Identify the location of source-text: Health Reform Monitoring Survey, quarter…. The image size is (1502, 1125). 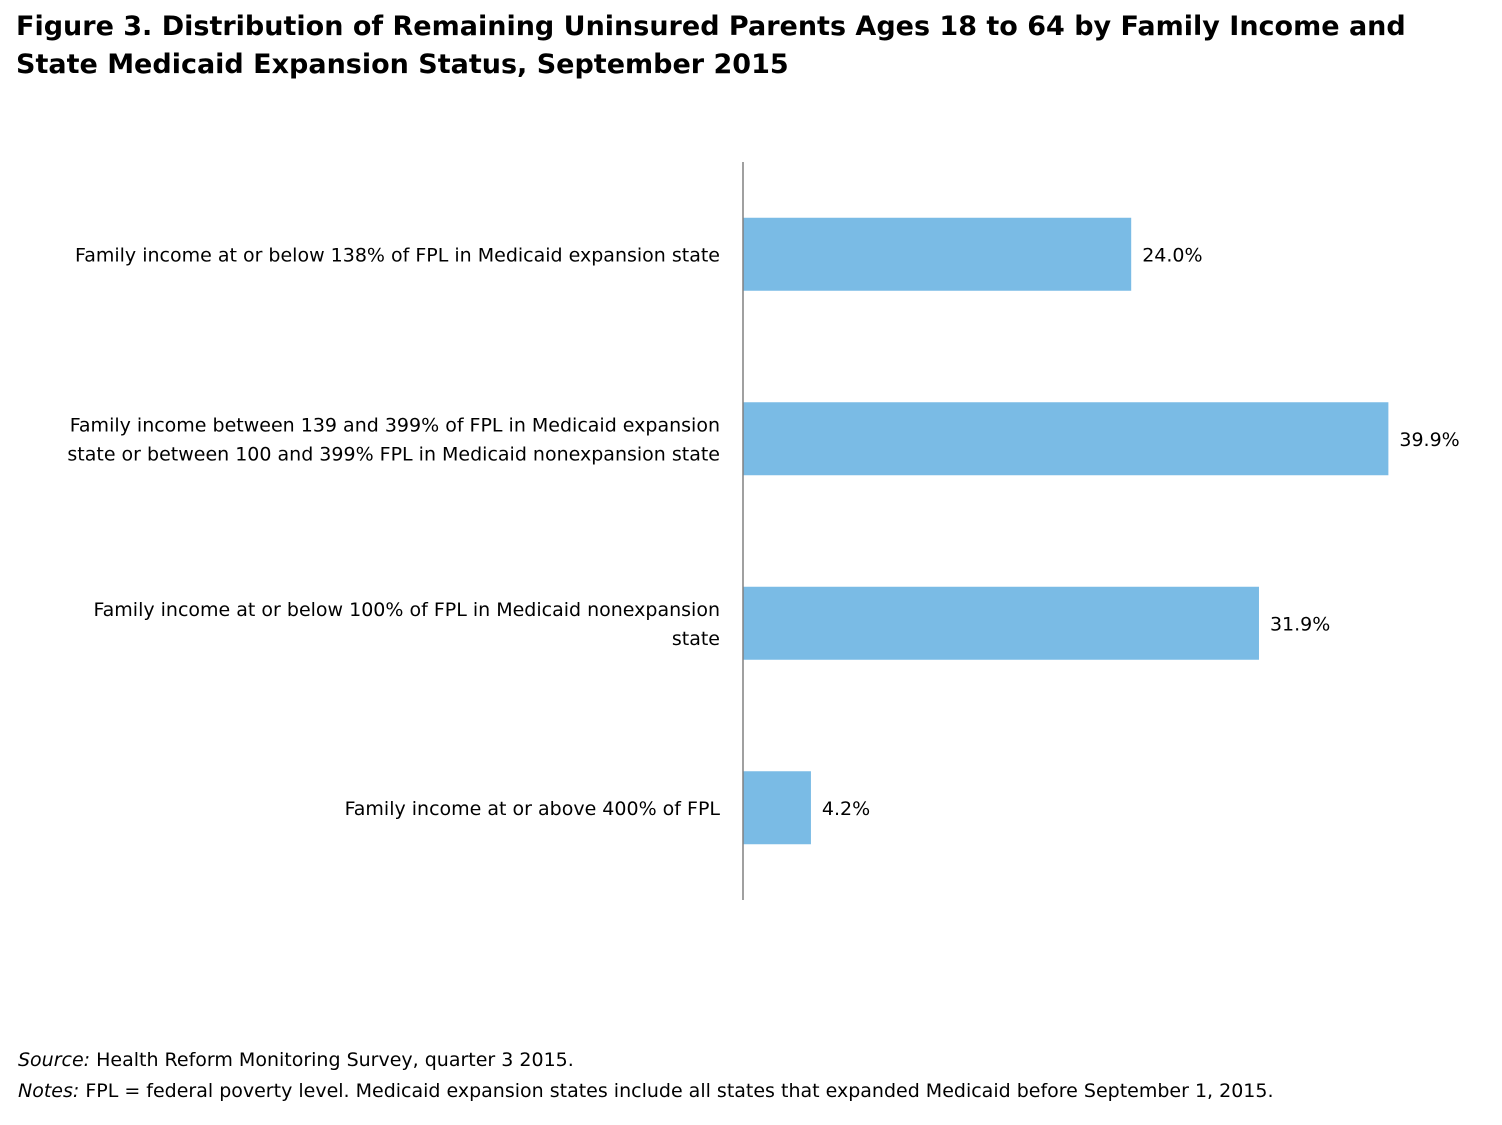
(332, 1060).